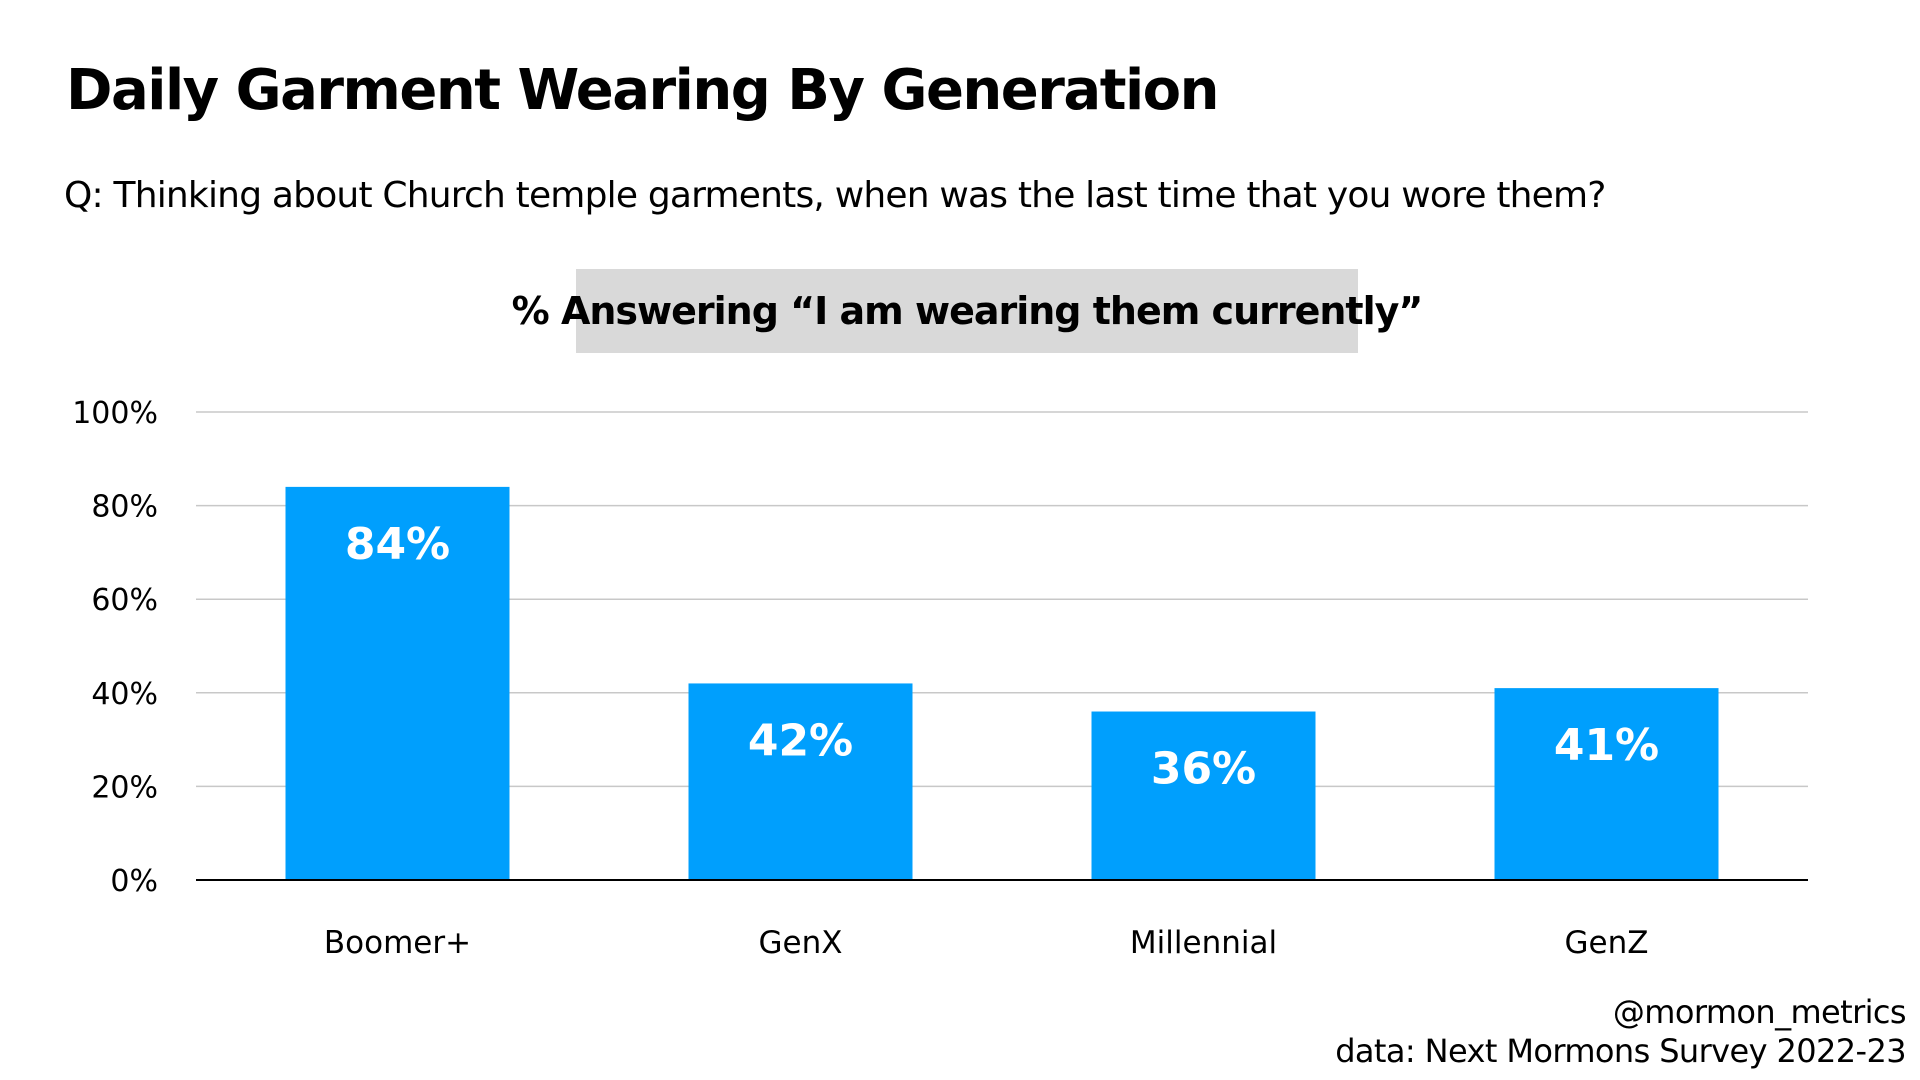 The width and height of the screenshot is (1920, 1080). What do you see at coordinates (134, 881) in the screenshot?
I see `y-tick-label: 0%` at bounding box center [134, 881].